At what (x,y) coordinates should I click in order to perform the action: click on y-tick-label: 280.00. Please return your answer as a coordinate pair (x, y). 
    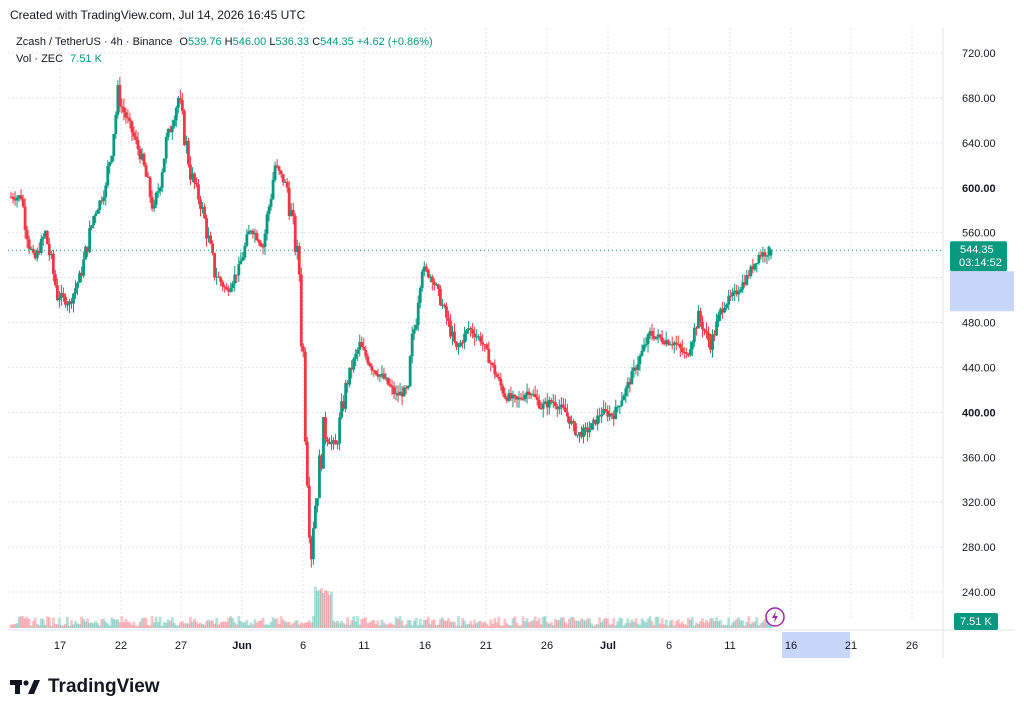
    Looking at the image, I should click on (979, 548).